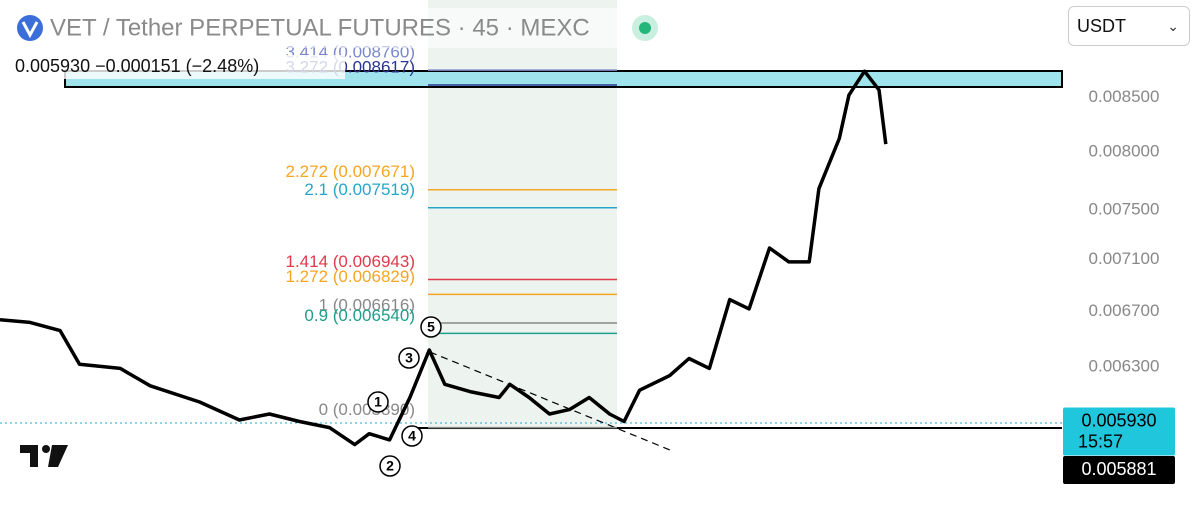 This screenshot has width=1200, height=511. What do you see at coordinates (1124, 310) in the screenshot?
I see `y-tick-label: 0.006700` at bounding box center [1124, 310].